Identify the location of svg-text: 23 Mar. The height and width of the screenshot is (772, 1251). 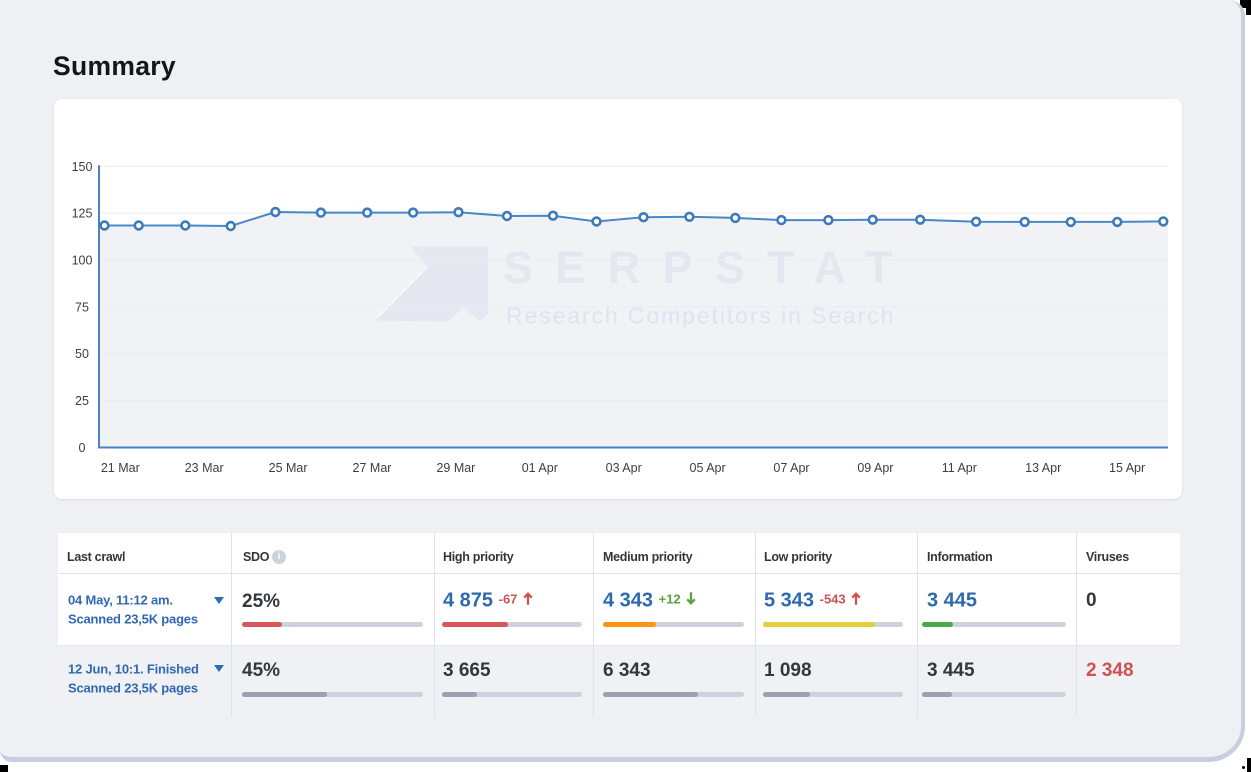
(204, 468).